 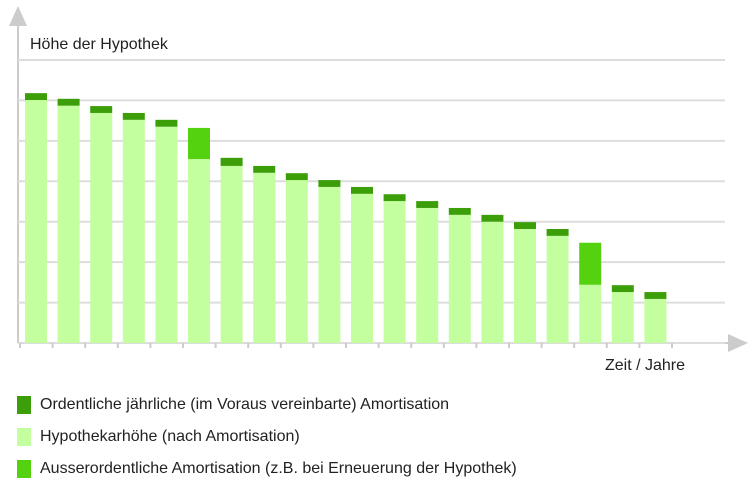 What do you see at coordinates (99, 44) in the screenshot?
I see `y-axis-label: Höhe der Hypothek` at bounding box center [99, 44].